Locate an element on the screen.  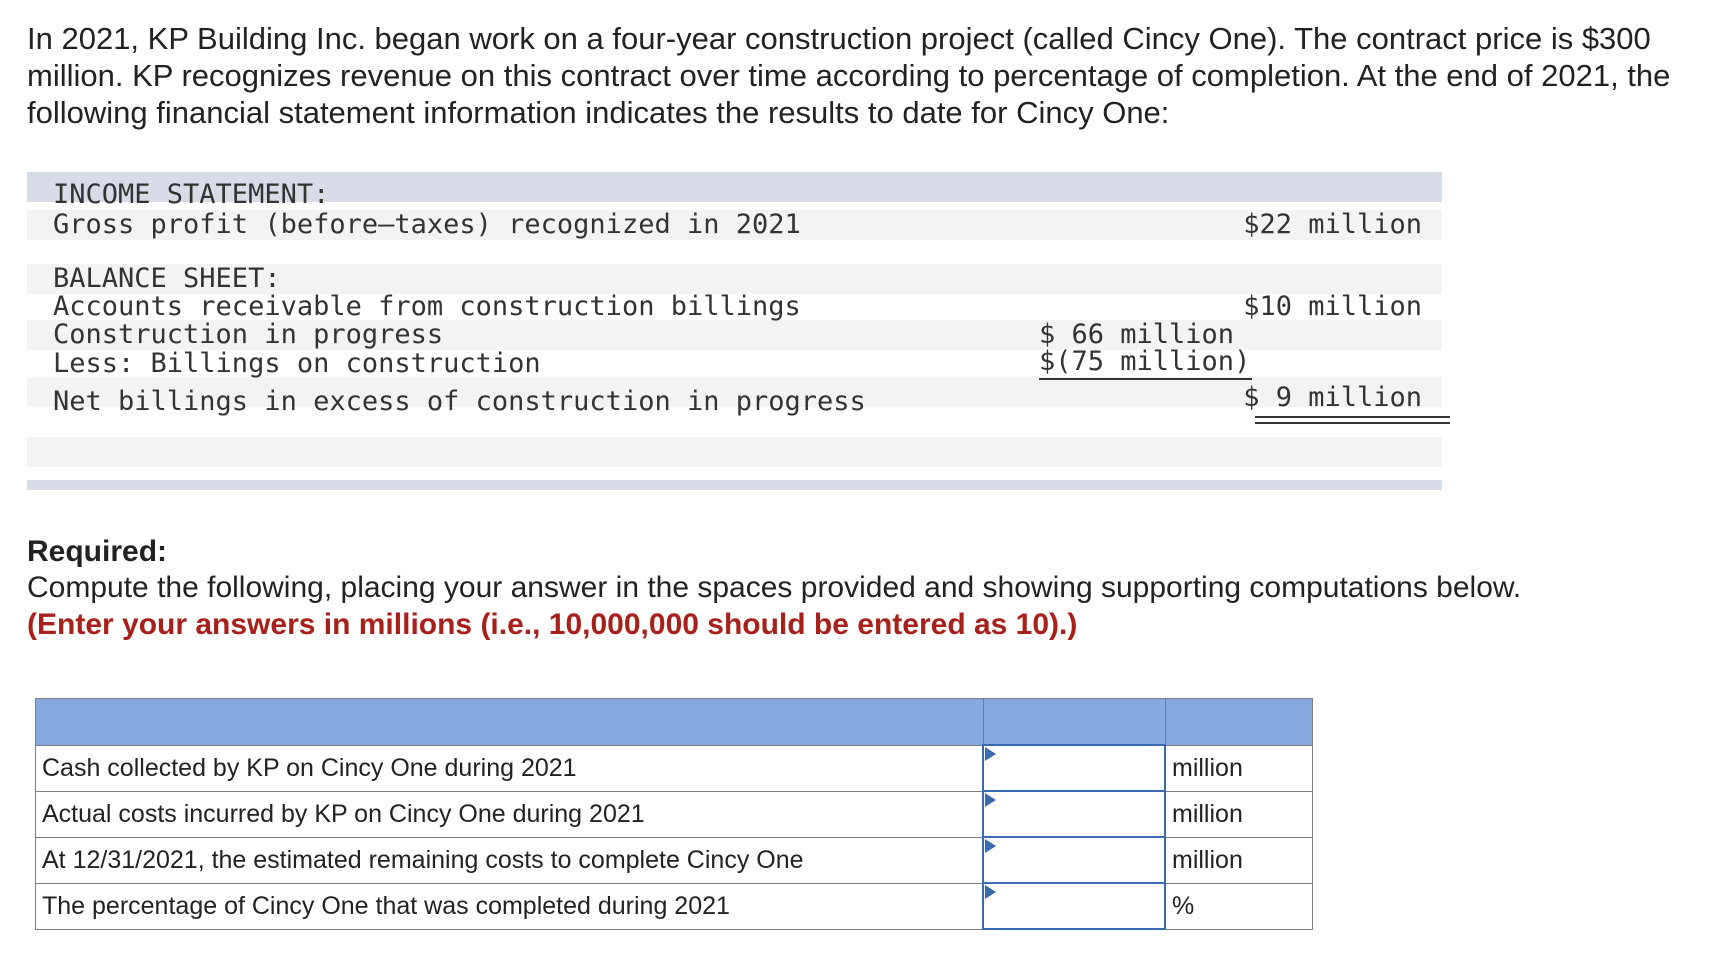
required-title: Required: is located at coordinates (97, 551).